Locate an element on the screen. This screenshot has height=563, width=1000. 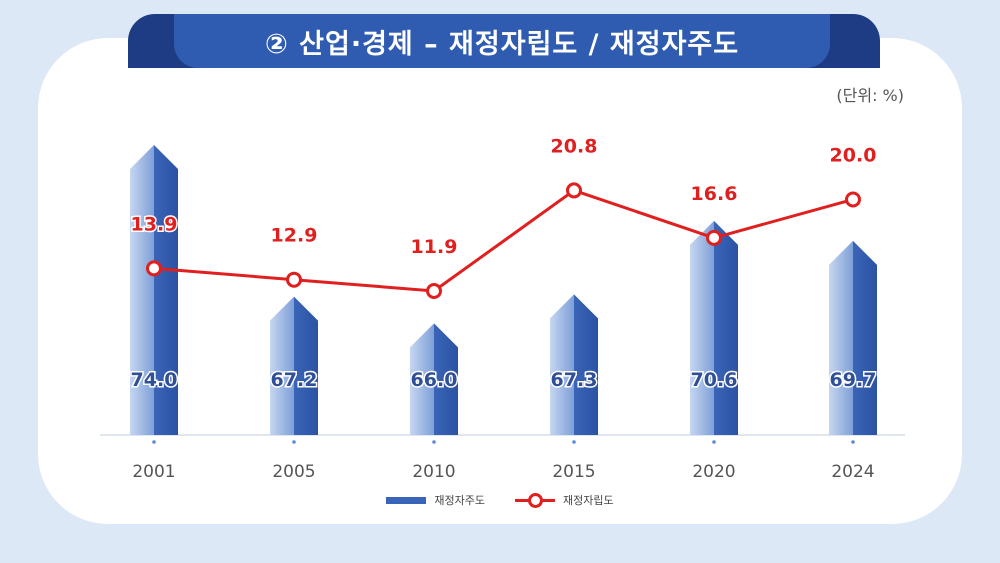
x-tick-label: 2015 is located at coordinates (573, 472).